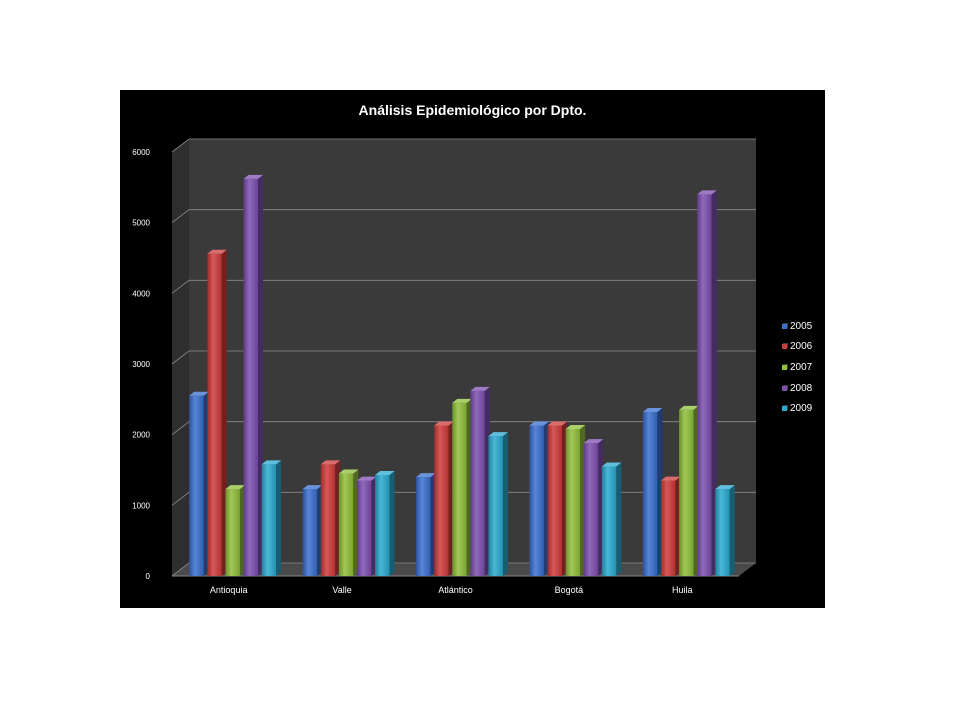 Image resolution: width=960 pixels, height=720 pixels. What do you see at coordinates (801, 347) in the screenshot?
I see `legend-label: 2006` at bounding box center [801, 347].